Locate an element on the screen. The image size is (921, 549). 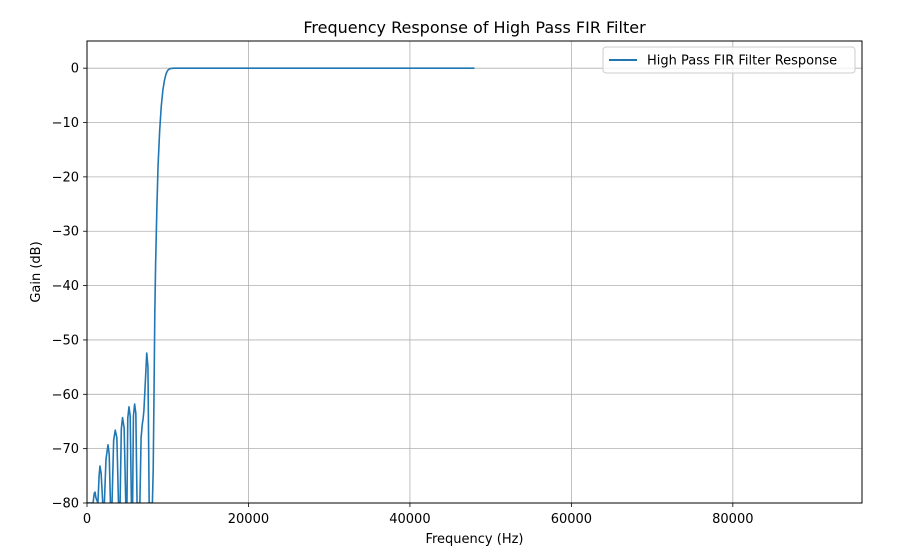
legend-box is located at coordinates (729, 60).